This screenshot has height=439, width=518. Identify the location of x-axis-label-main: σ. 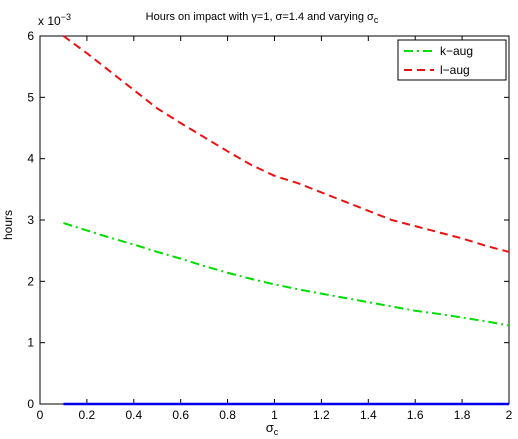
(270, 427).